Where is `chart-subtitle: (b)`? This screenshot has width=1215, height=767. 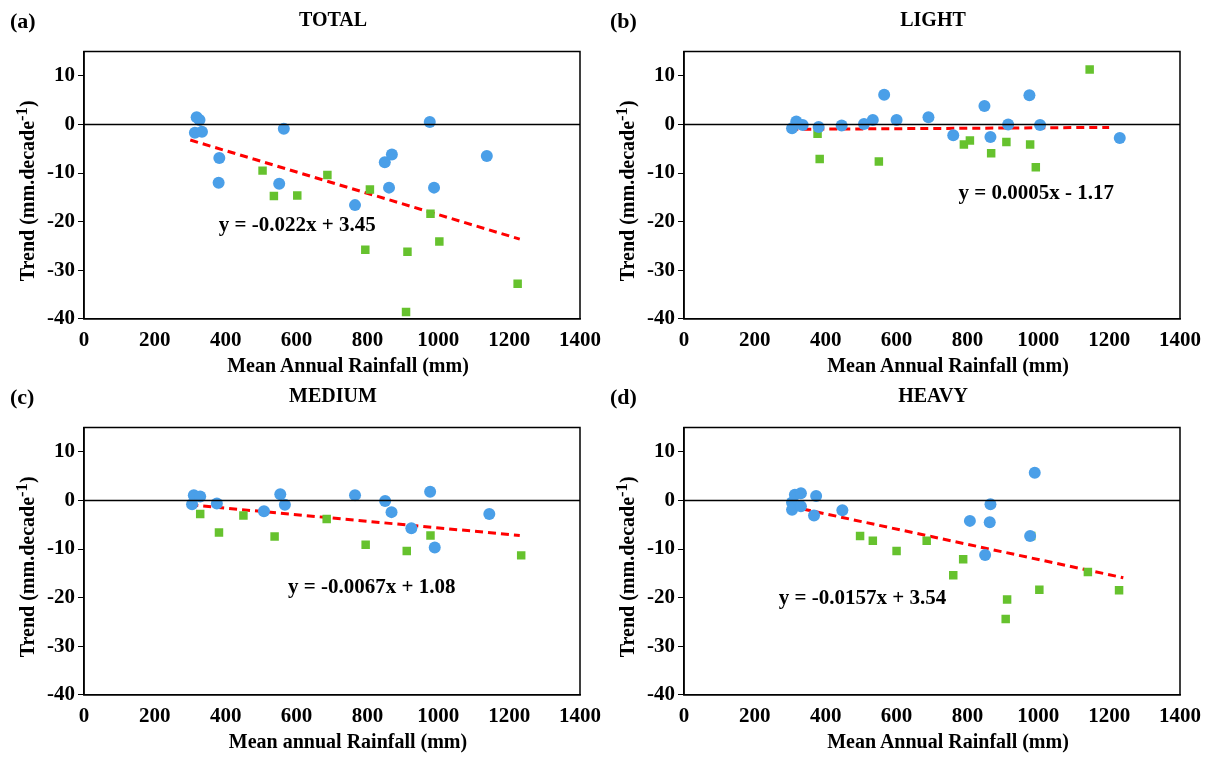 chart-subtitle: (b) is located at coordinates (623, 21).